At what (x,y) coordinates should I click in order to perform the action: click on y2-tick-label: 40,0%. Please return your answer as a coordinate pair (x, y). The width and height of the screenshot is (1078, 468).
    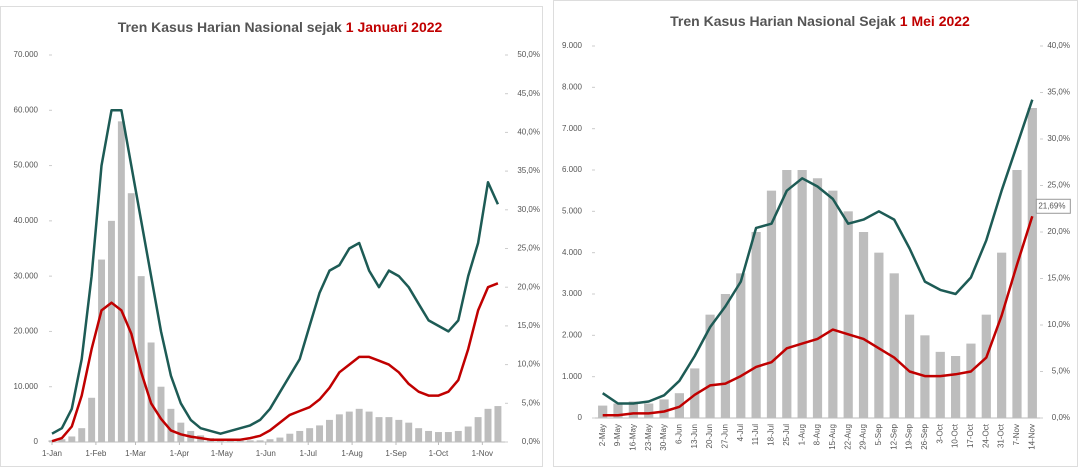
    Looking at the image, I should click on (1058, 45).